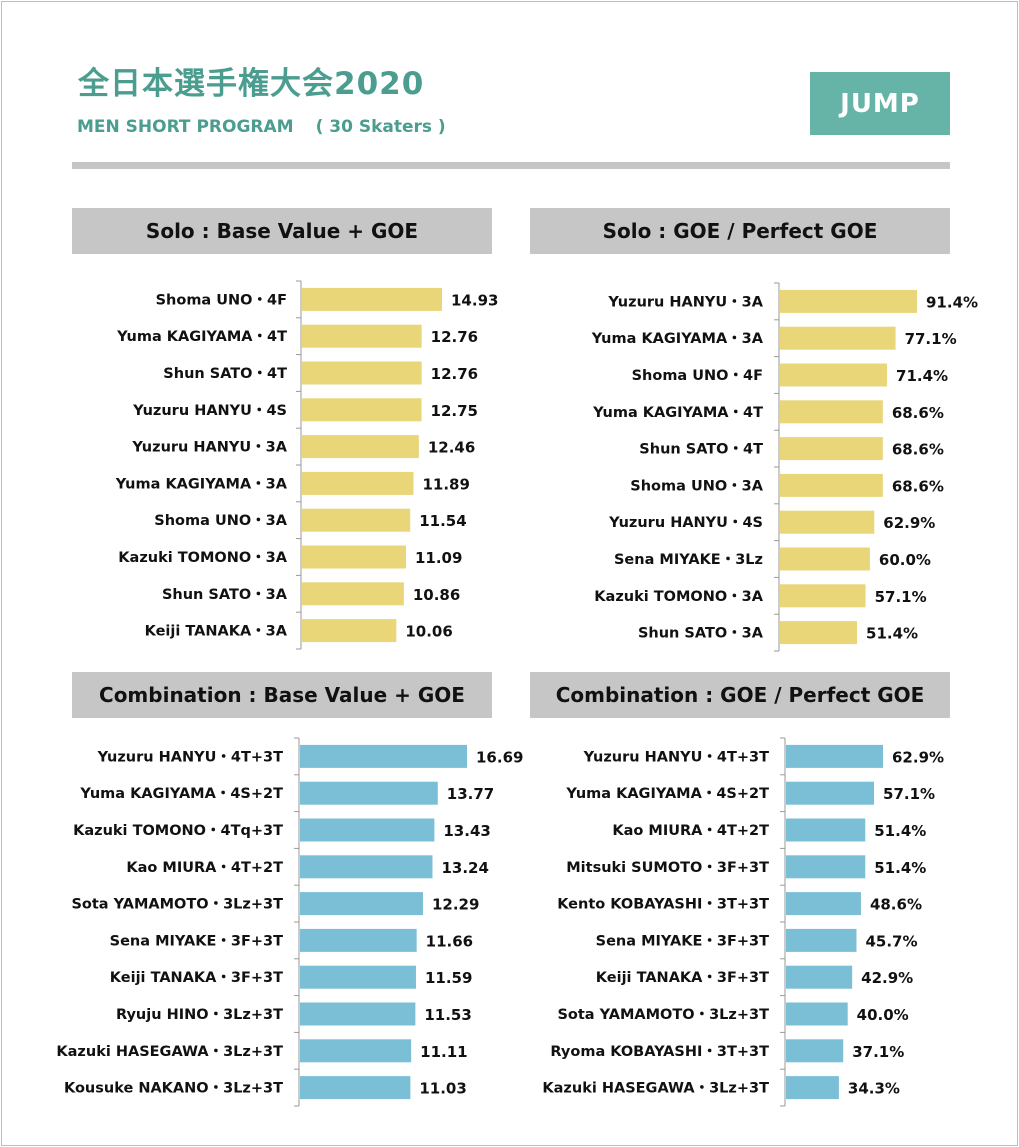  What do you see at coordinates (282, 695) in the screenshot?
I see `panel-title-combo-bv: Combination : Base Value + GOE` at bounding box center [282, 695].